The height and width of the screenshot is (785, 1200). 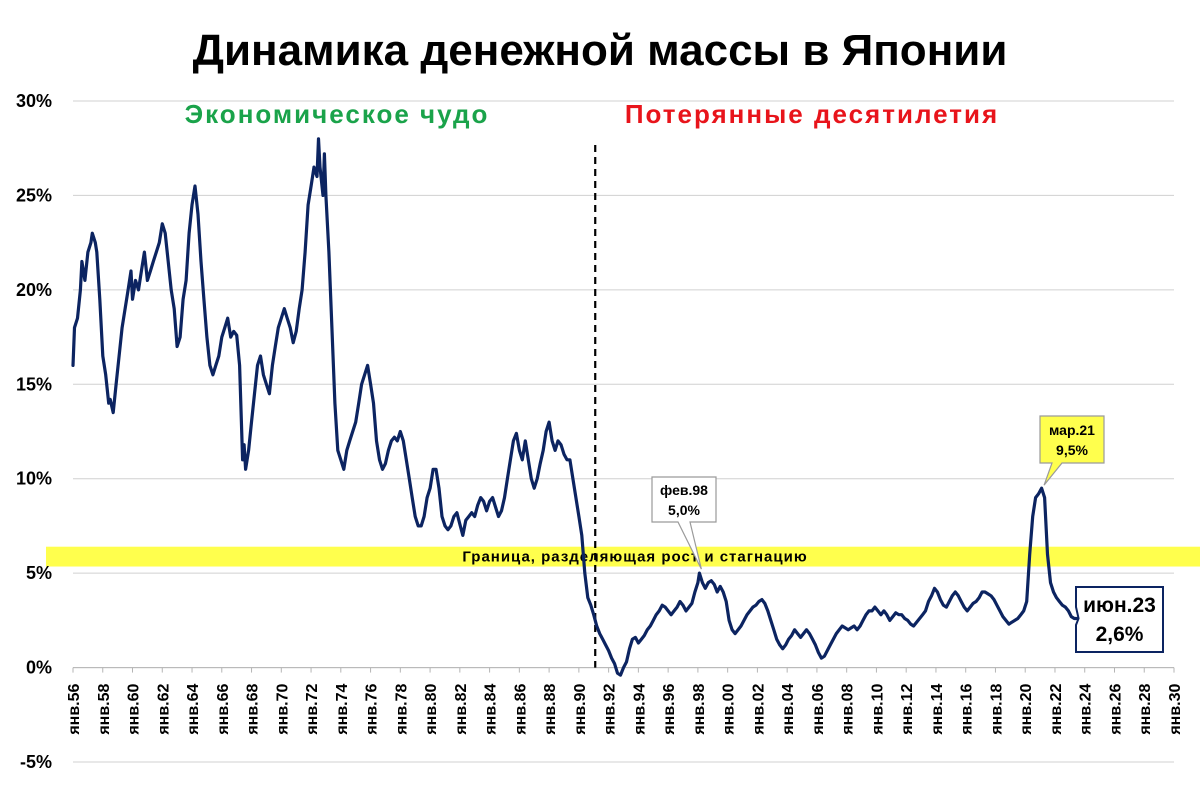 I want to click on period-labels: Экономическое чудо Потерянные десятилетия, so click(x=592, y=114).